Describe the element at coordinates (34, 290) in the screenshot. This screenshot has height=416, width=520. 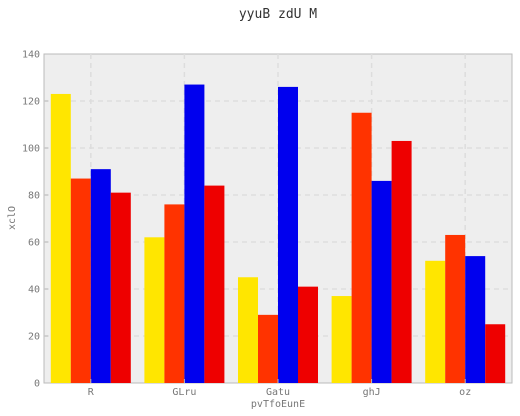
I see `y-tick-label: 40` at that location.